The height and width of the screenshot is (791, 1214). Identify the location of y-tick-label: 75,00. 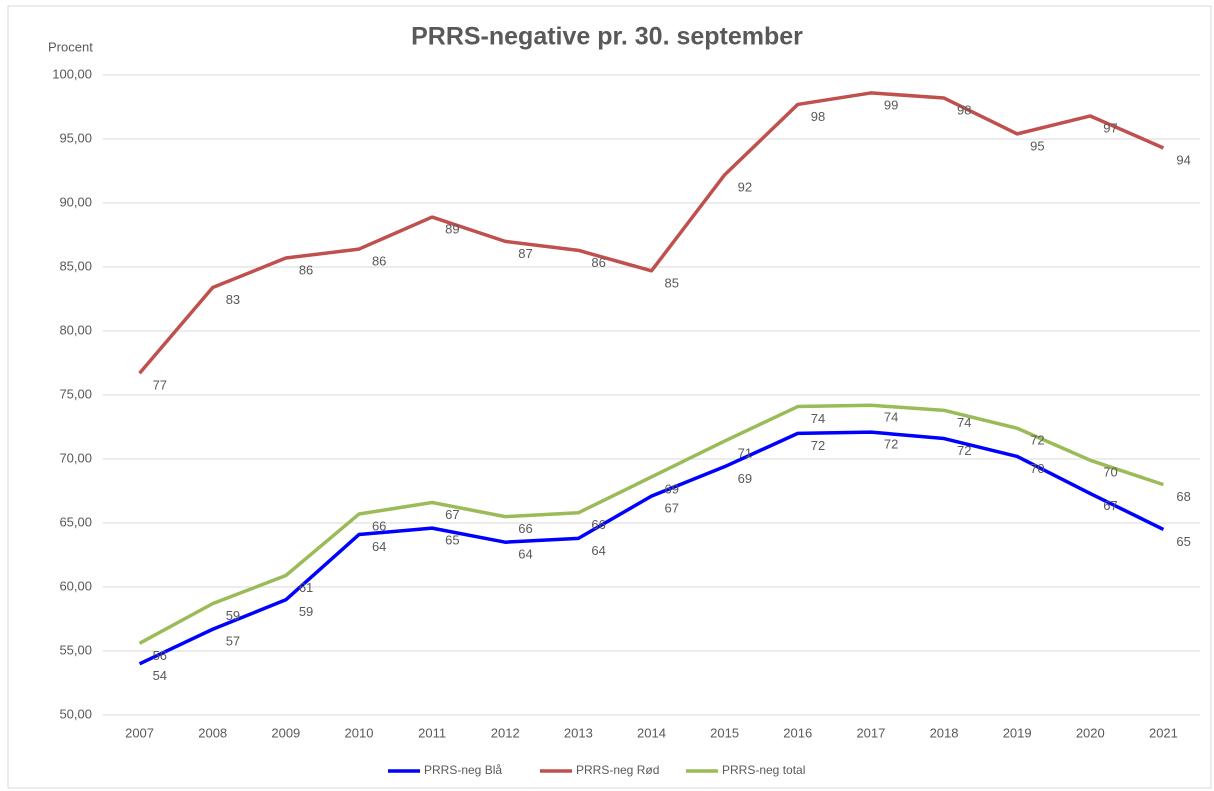
(75, 393).